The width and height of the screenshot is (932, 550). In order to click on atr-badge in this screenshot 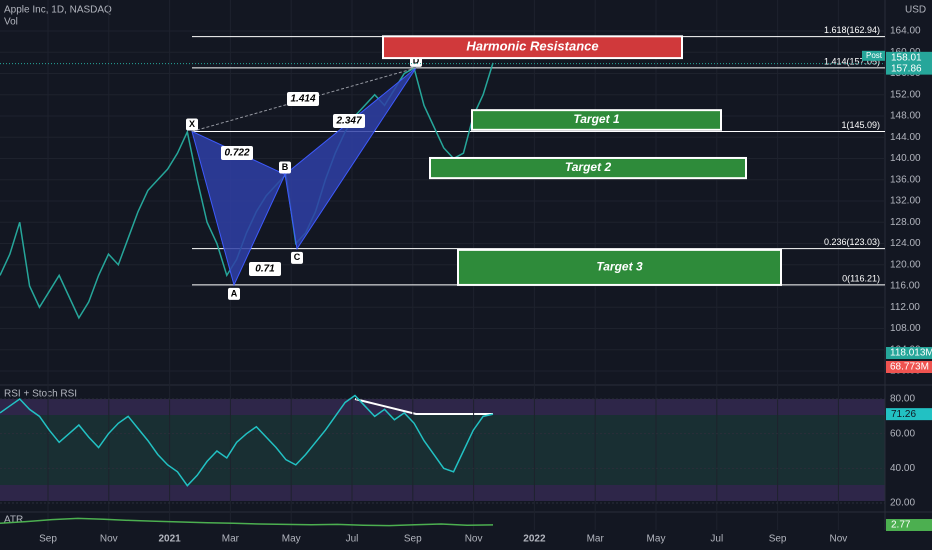, I will do `click(909, 525)`.